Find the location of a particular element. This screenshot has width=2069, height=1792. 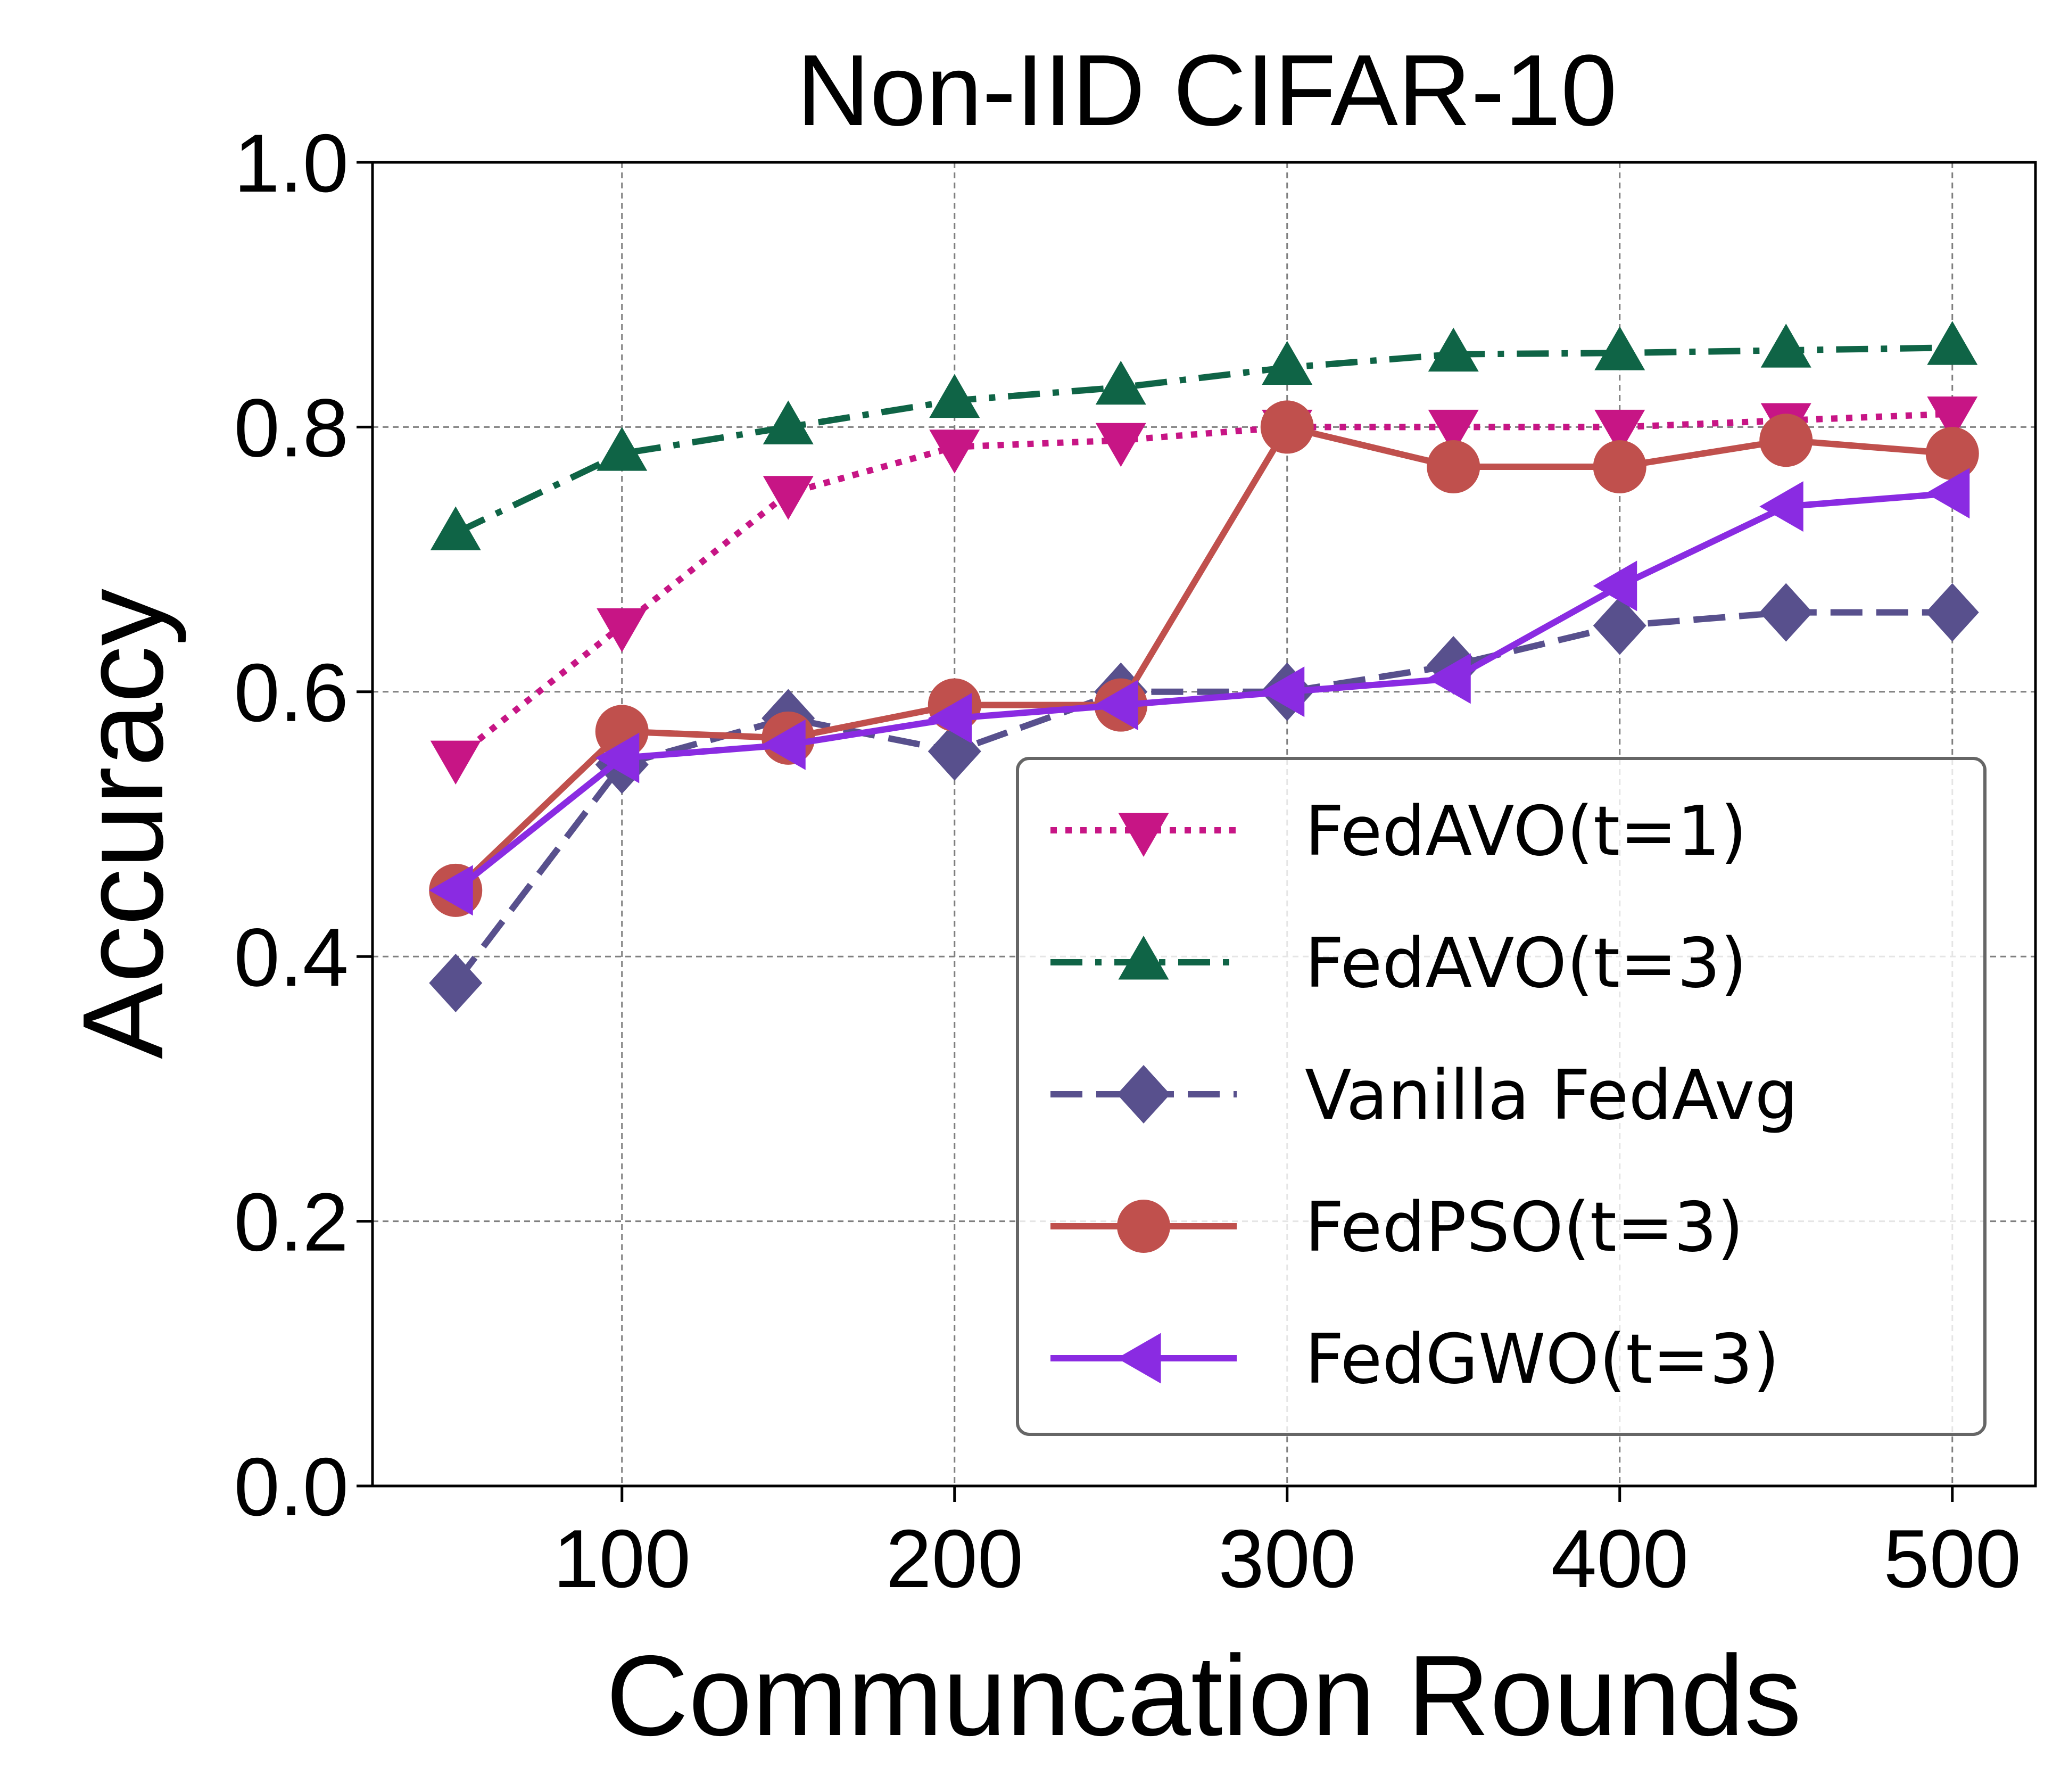

legend-label-vanilla-fedavg: Vanilla FedAvg is located at coordinates (1551, 1095).